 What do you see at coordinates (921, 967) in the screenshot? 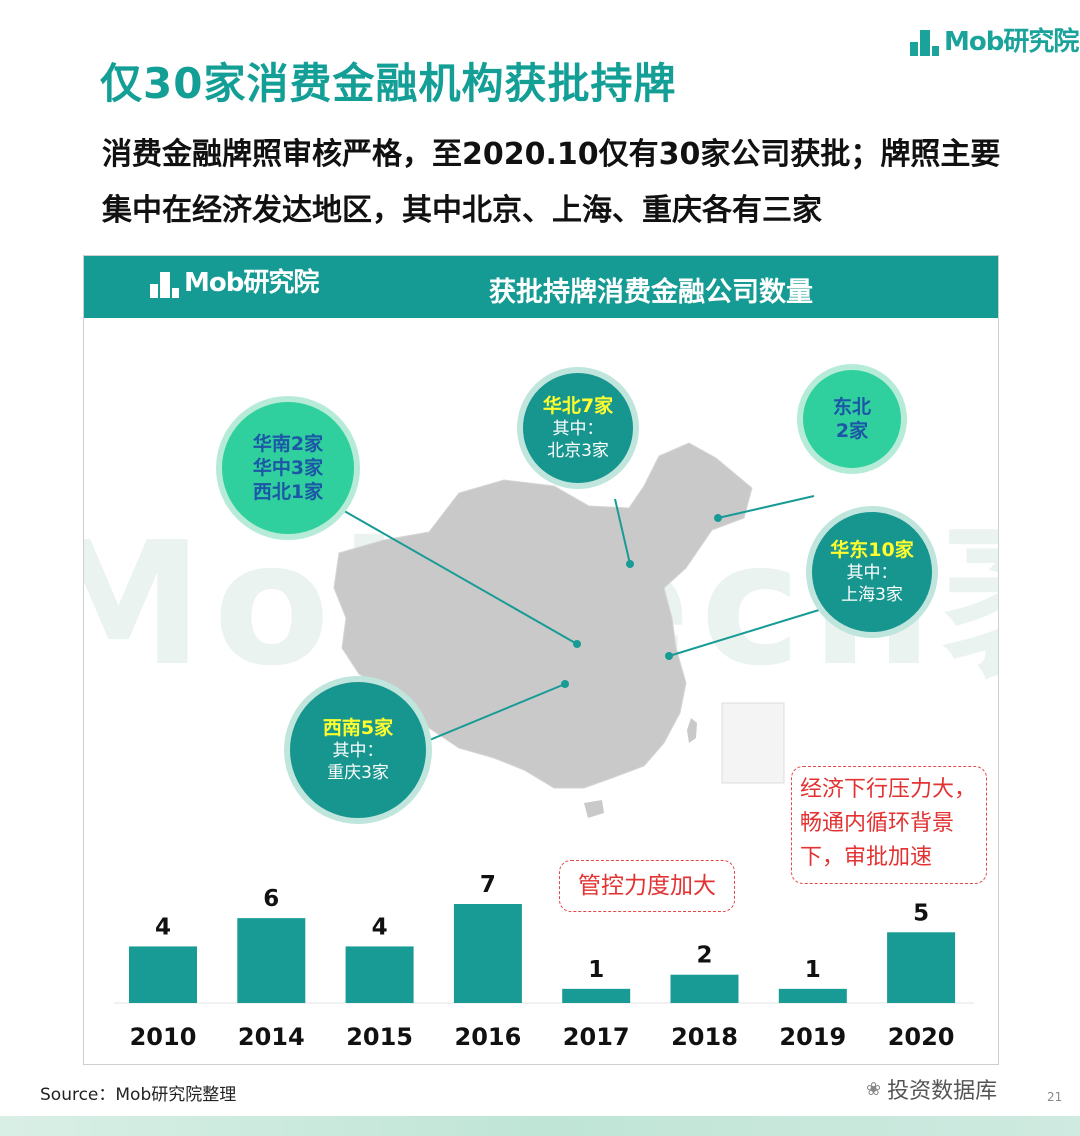
I see `bar-2020` at bounding box center [921, 967].